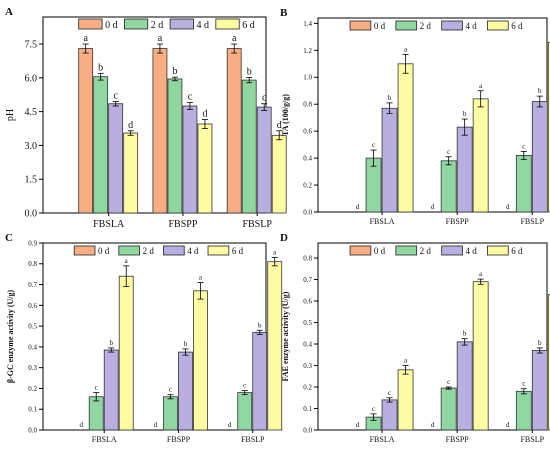  What do you see at coordinates (284, 238) in the screenshot?
I see `panel-letter: D` at bounding box center [284, 238].